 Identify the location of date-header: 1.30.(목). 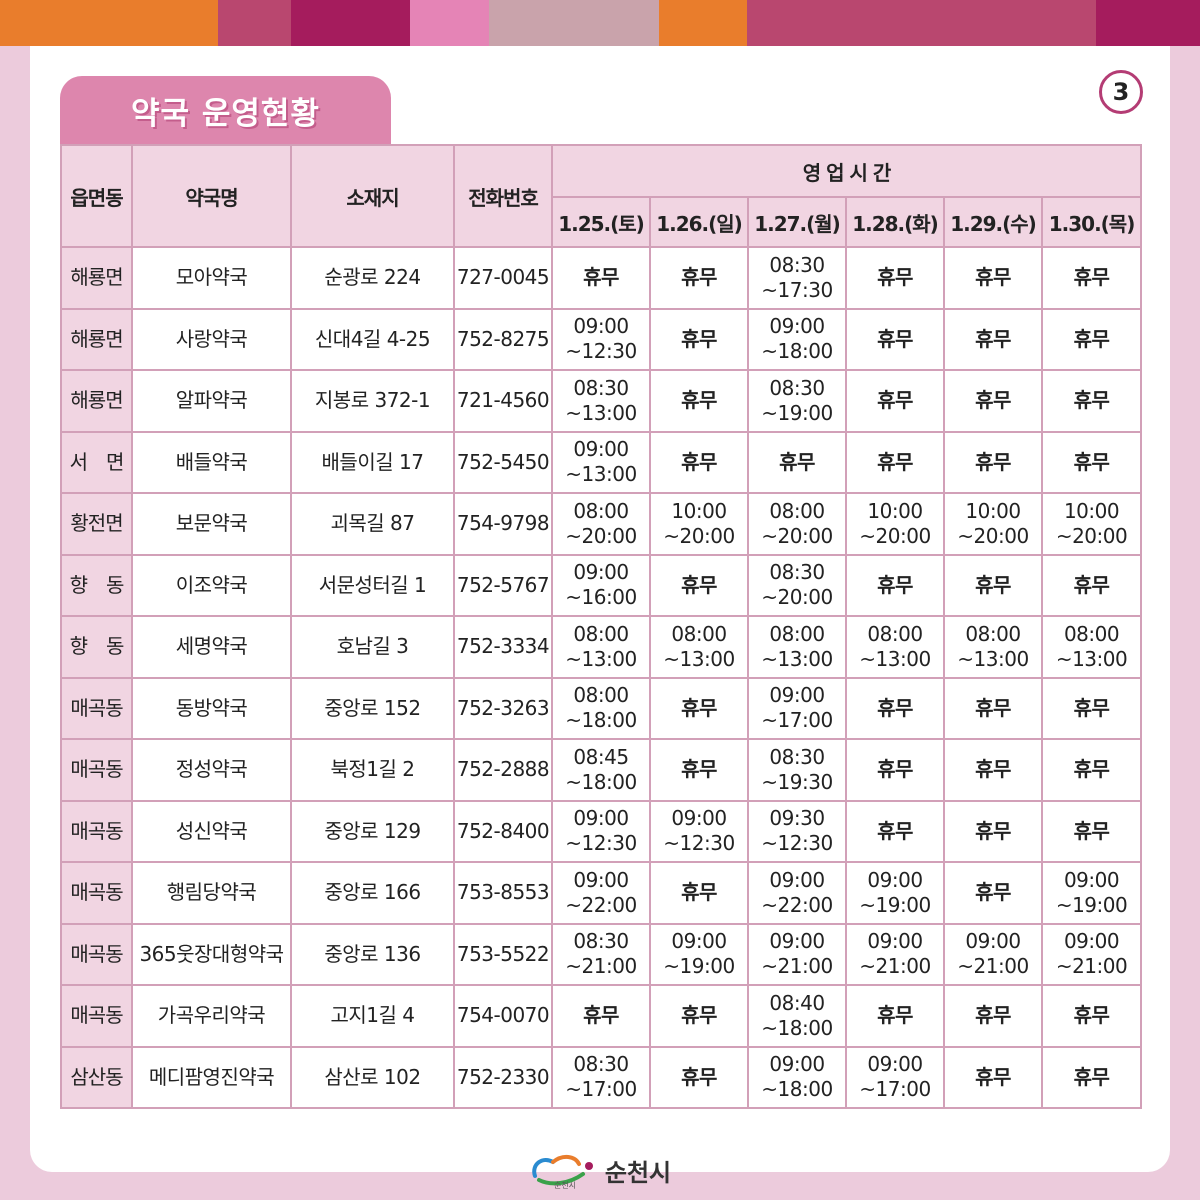
(1091, 222).